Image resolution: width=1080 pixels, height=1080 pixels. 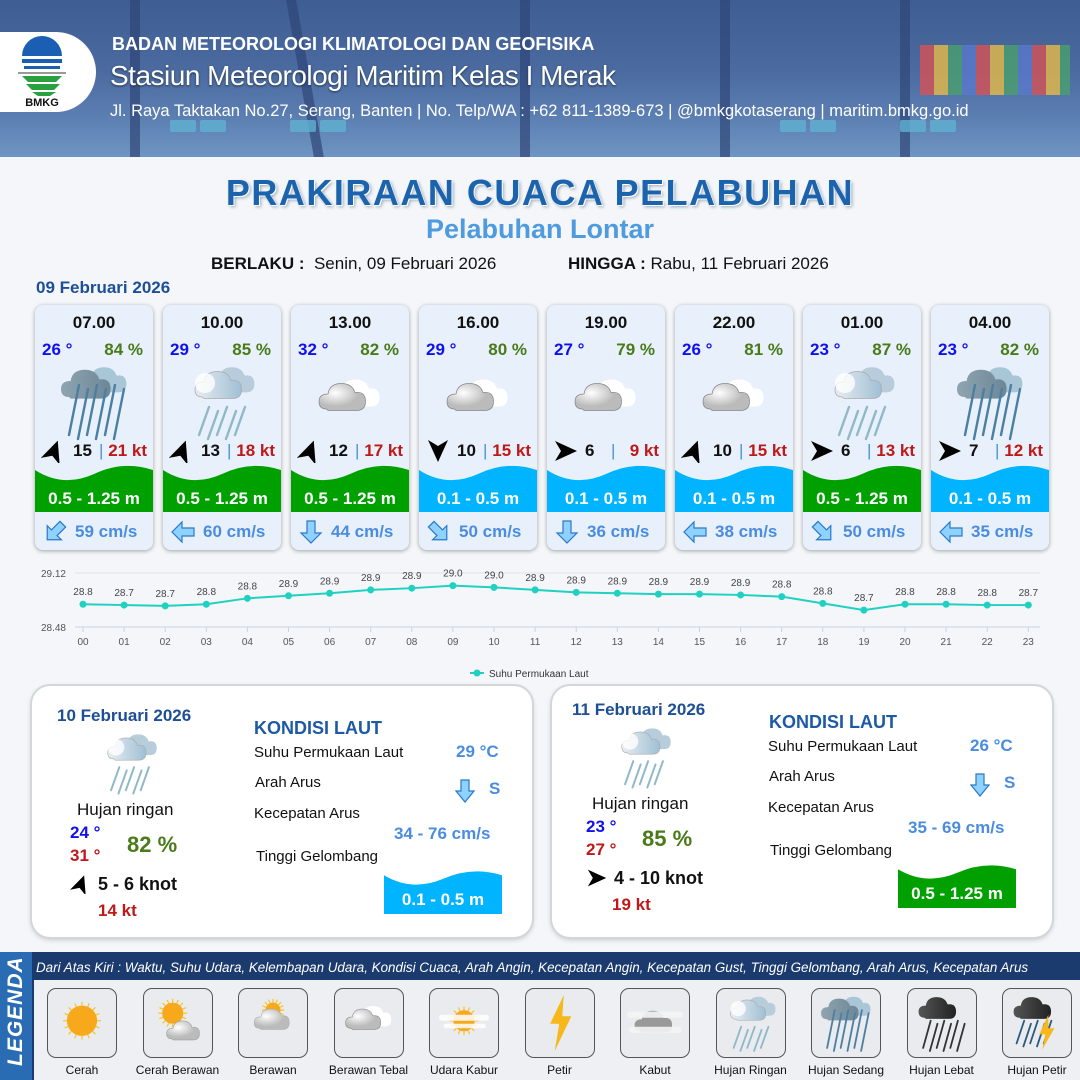 What do you see at coordinates (125, 642) in the screenshot?
I see `x-tick-label: 01` at bounding box center [125, 642].